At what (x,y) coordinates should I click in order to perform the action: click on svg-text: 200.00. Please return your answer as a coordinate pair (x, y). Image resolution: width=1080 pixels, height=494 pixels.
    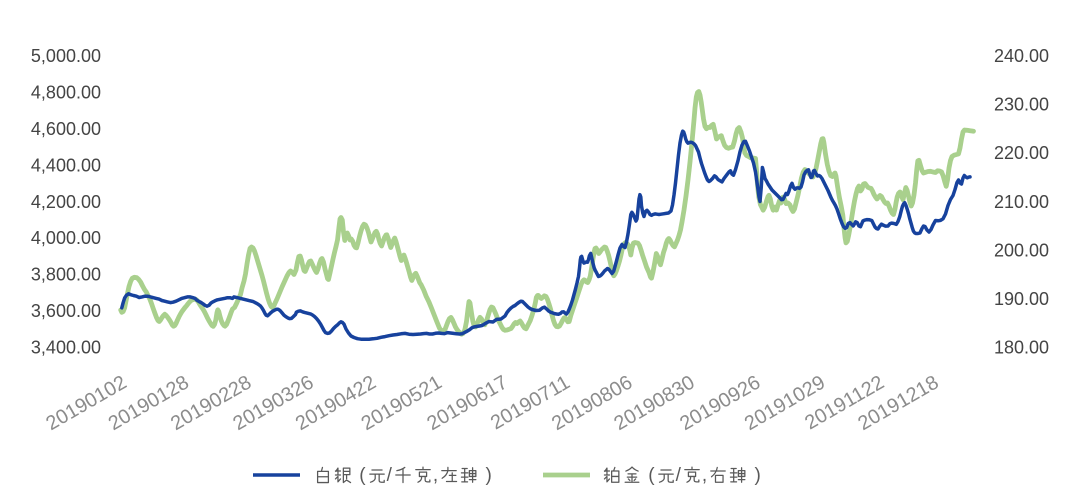
    Looking at the image, I should click on (1021, 250).